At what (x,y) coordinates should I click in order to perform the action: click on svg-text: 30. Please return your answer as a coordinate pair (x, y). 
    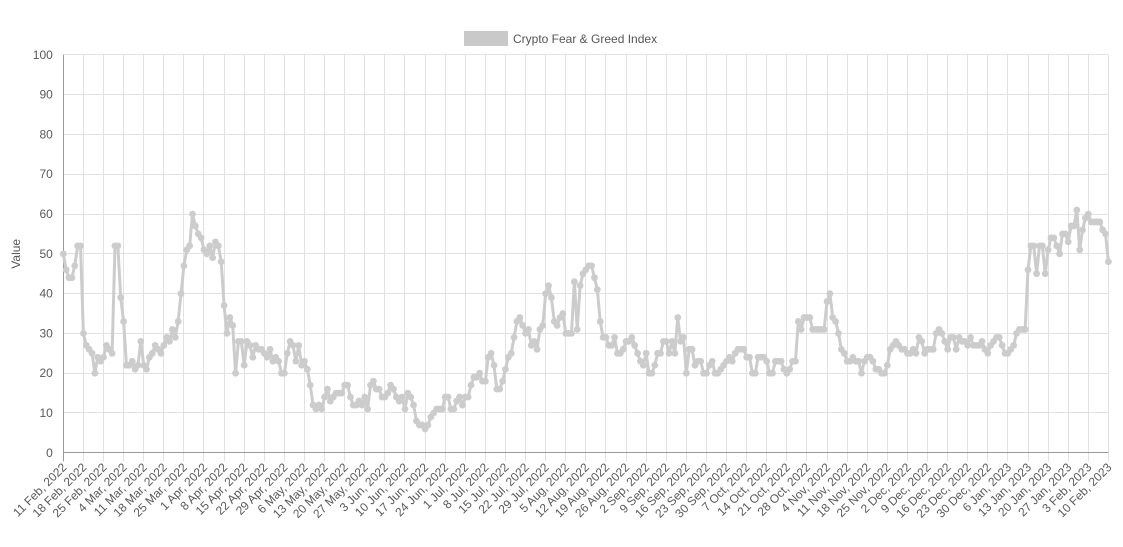
    Looking at the image, I should click on (46, 333).